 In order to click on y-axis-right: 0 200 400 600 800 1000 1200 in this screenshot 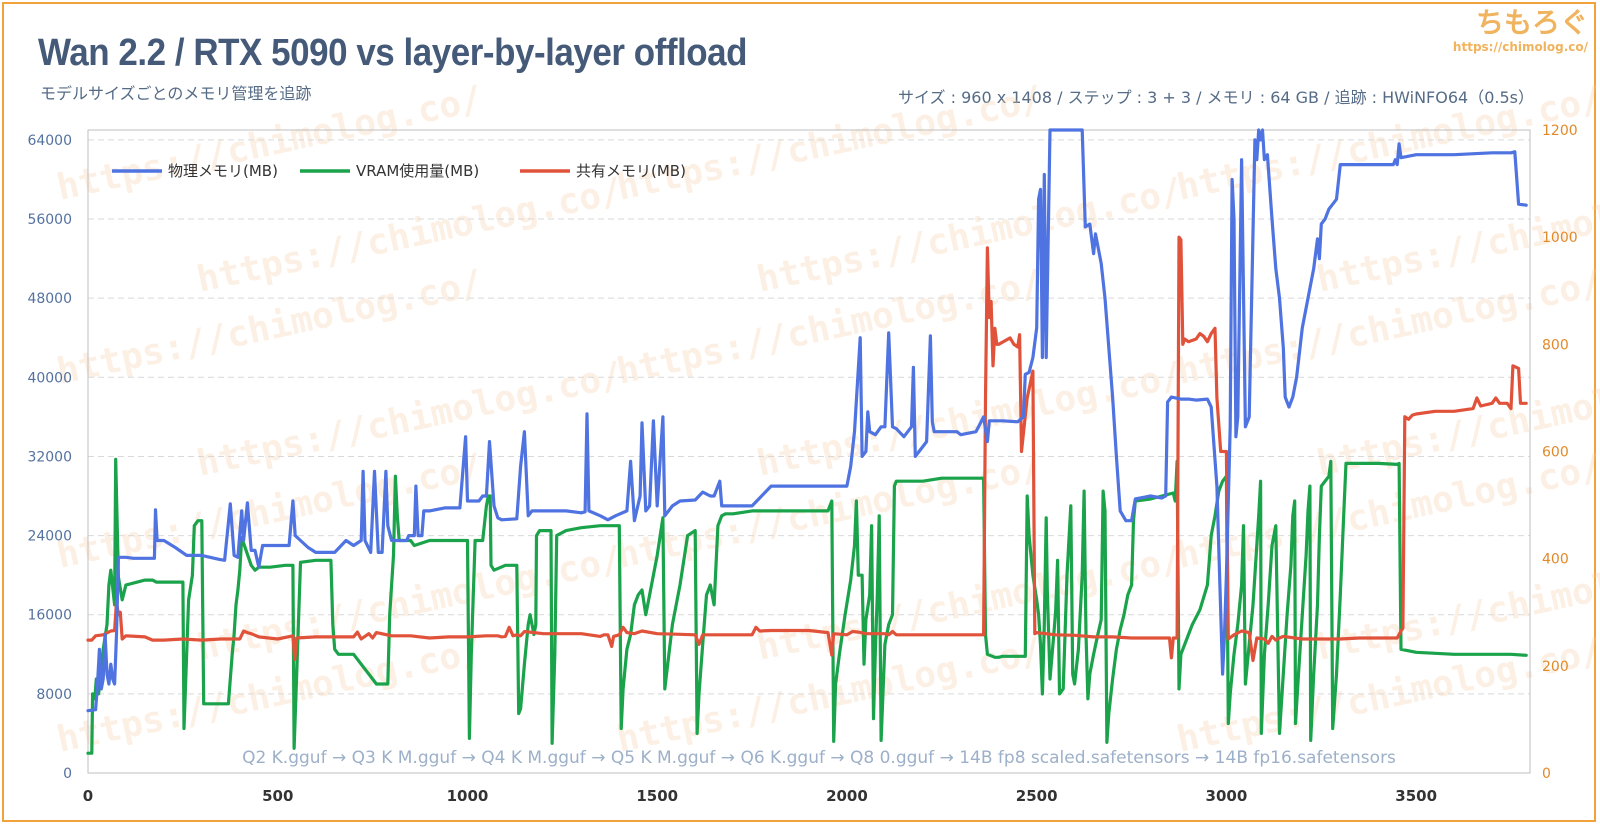, I will do `click(1560, 452)`.